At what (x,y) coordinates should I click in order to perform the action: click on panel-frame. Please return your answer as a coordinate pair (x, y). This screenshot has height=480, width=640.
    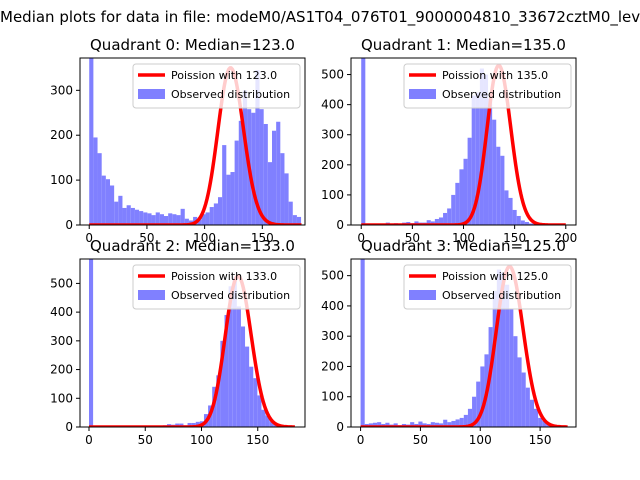
    Looking at the image, I should click on (192, 343).